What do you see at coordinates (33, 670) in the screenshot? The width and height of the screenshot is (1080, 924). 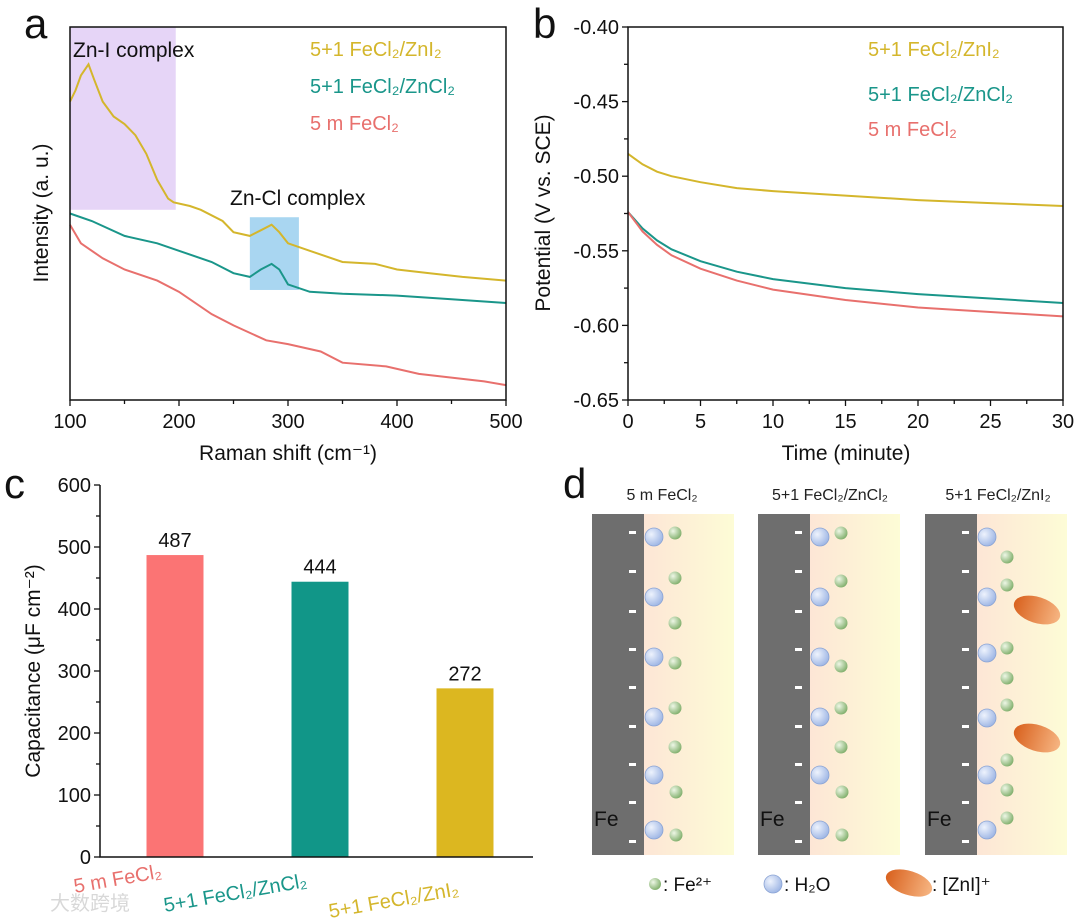 I see `panel-c-ylabel: Capacitance (μF cm⁻²)` at bounding box center [33, 670].